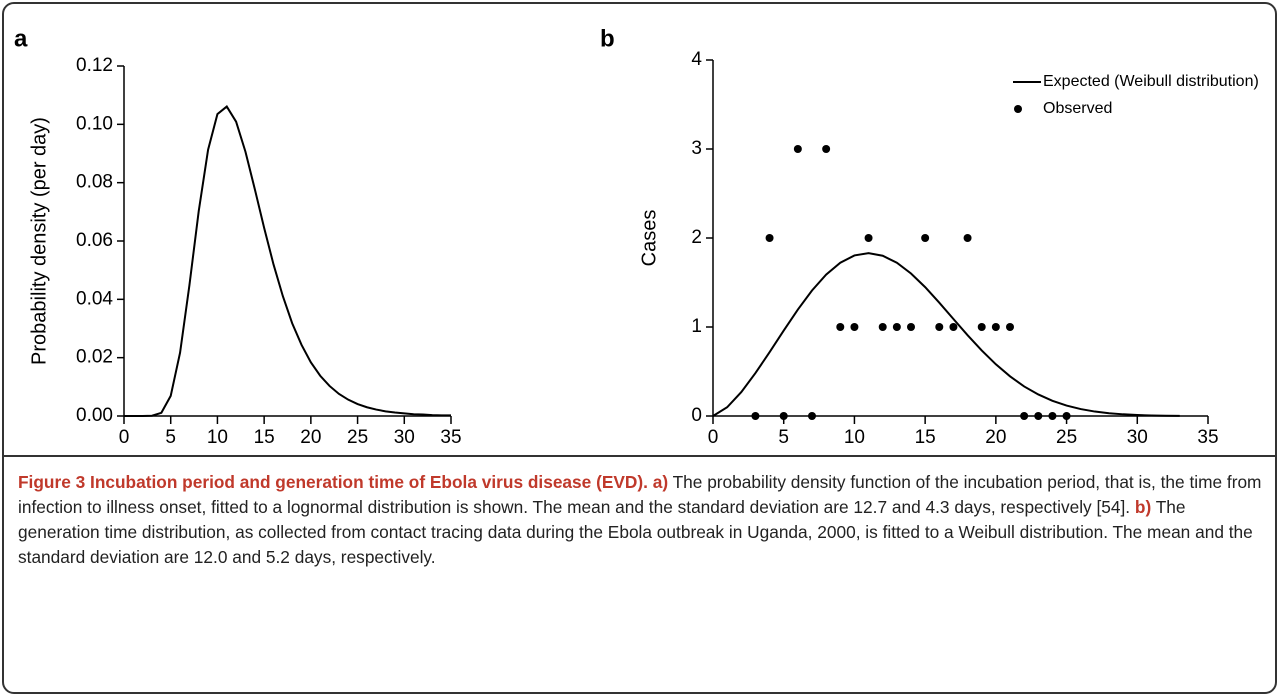 The height and width of the screenshot is (696, 1279). I want to click on y-tick-label: 4, so click(696, 59).